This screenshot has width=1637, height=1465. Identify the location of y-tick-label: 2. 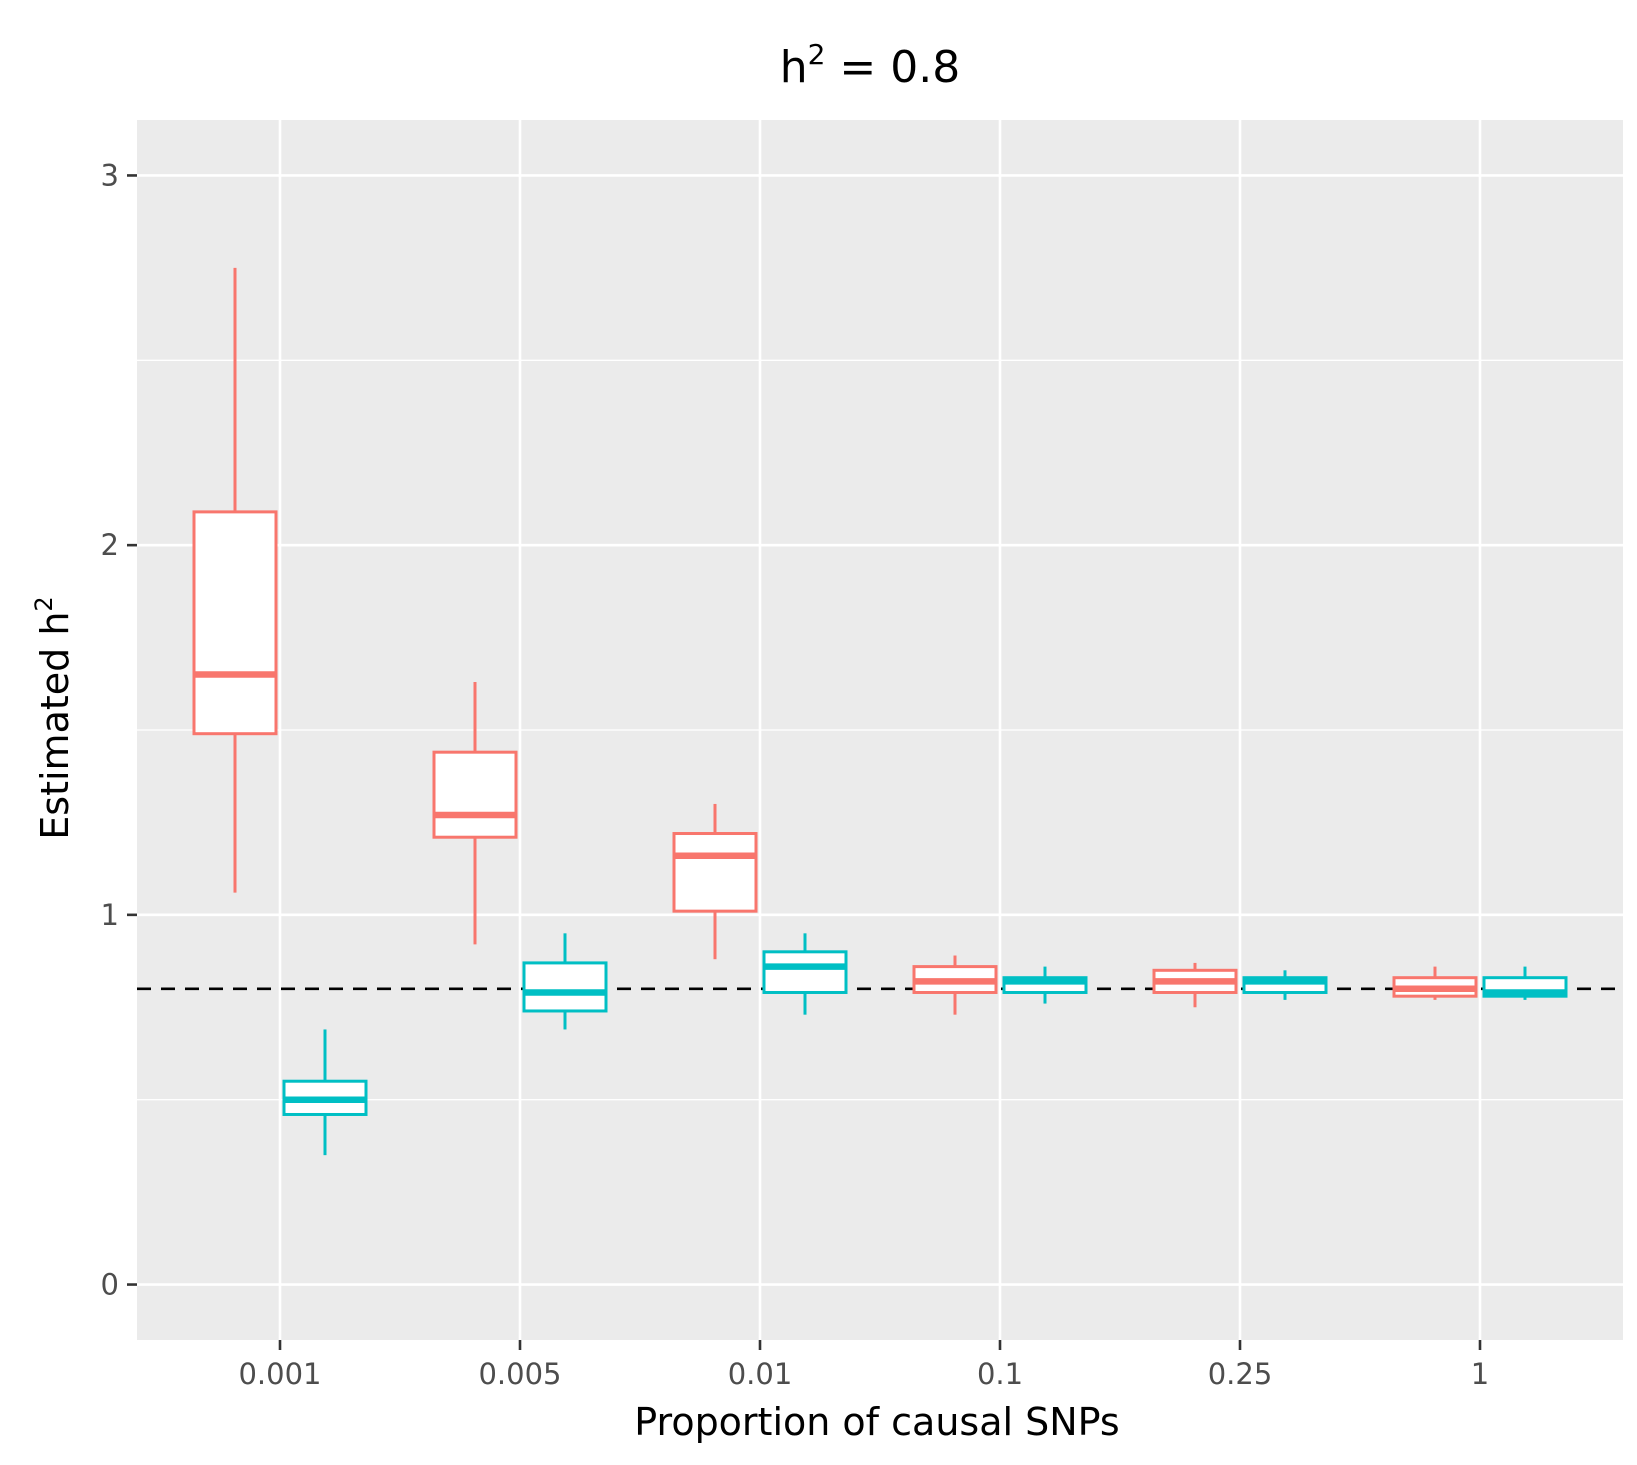
(110, 545).